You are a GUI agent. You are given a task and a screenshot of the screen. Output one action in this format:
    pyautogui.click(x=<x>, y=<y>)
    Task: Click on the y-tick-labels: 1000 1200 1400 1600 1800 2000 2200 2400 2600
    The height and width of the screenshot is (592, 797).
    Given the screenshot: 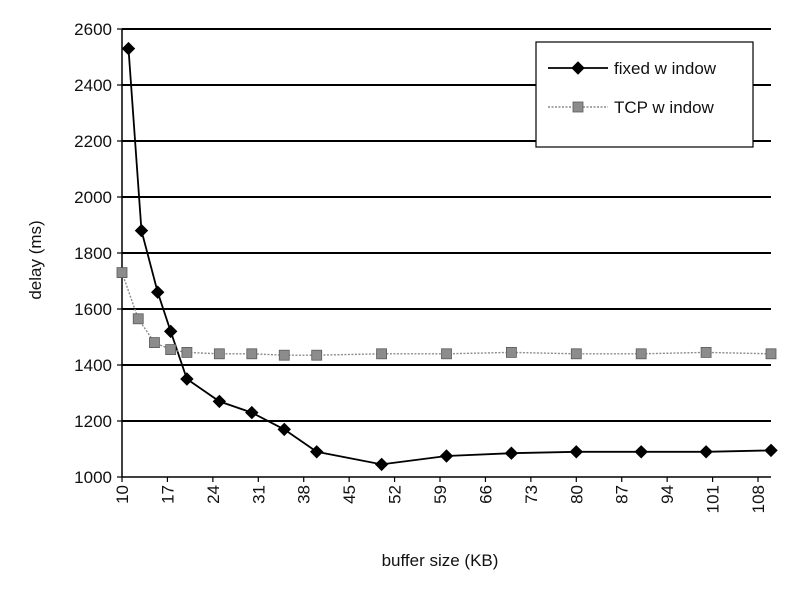 What is the action you would take?
    pyautogui.click(x=93, y=253)
    